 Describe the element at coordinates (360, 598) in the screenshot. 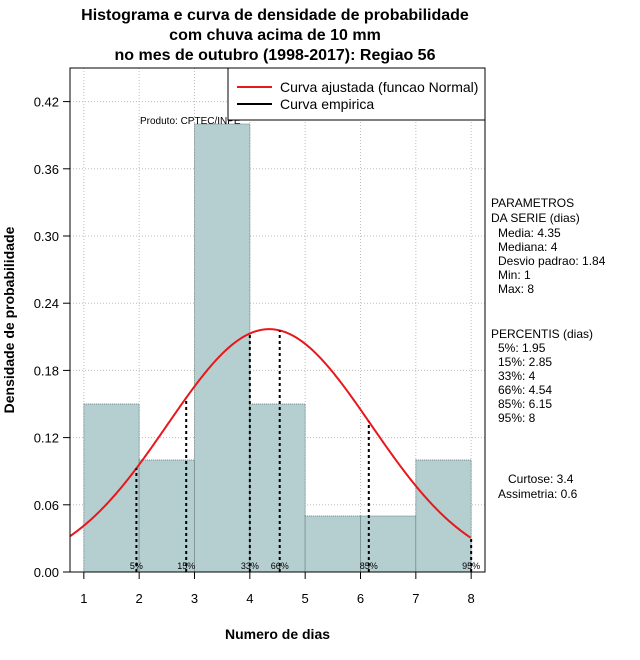

I see `x-tick-label-6: 6` at that location.